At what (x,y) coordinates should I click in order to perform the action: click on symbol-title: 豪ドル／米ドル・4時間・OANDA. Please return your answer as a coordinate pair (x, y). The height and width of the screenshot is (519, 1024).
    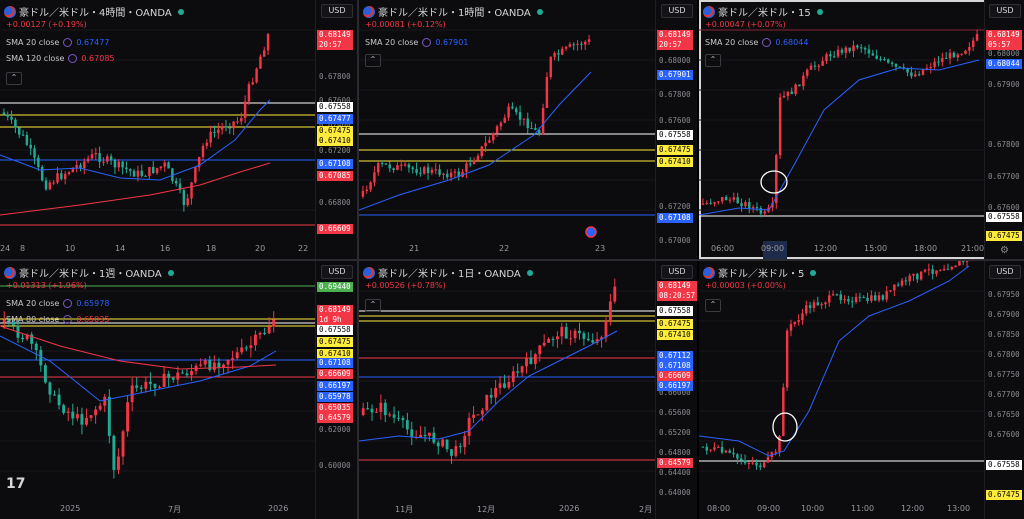
    Looking at the image, I should click on (95, 13).